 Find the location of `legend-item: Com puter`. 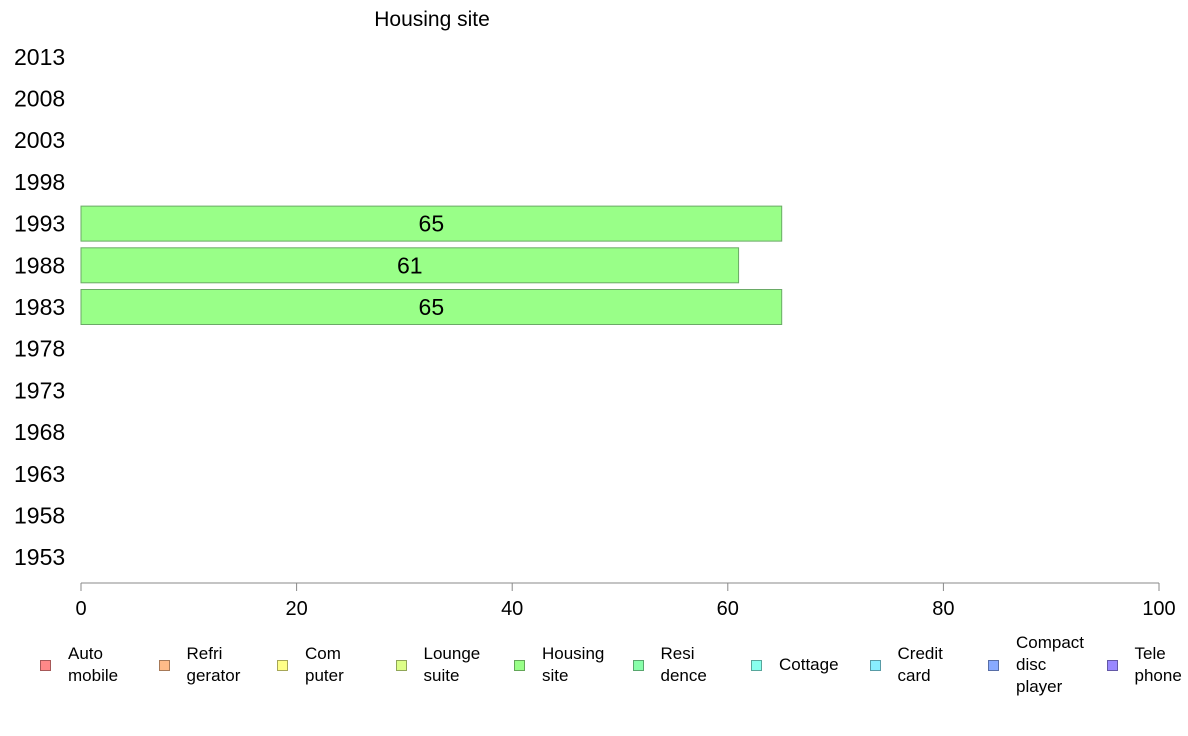

legend-item: Com puter is located at coordinates (310, 665).